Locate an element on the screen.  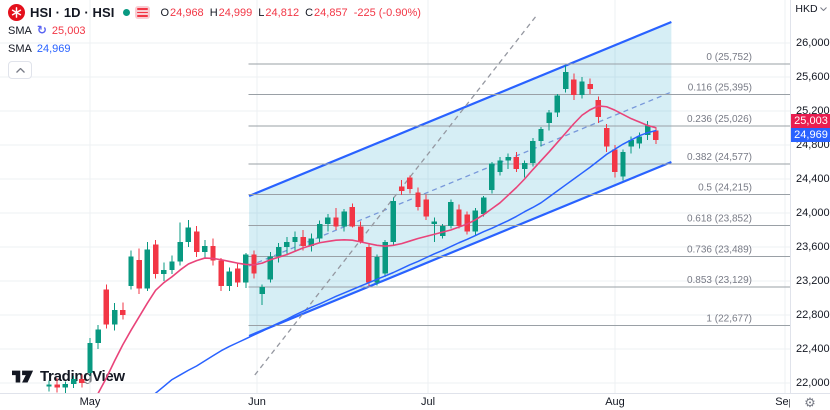
fib-level-label: 1 (22,677) is located at coordinates (729, 318).